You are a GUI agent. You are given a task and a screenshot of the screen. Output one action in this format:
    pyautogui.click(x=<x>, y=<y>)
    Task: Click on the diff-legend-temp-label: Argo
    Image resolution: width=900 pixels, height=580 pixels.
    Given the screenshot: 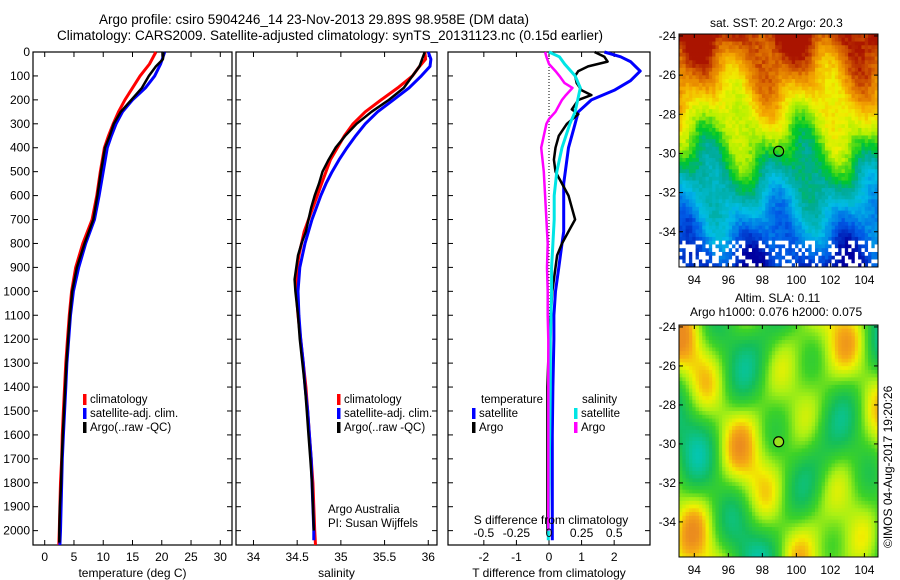 What is the action you would take?
    pyautogui.click(x=491, y=428)
    